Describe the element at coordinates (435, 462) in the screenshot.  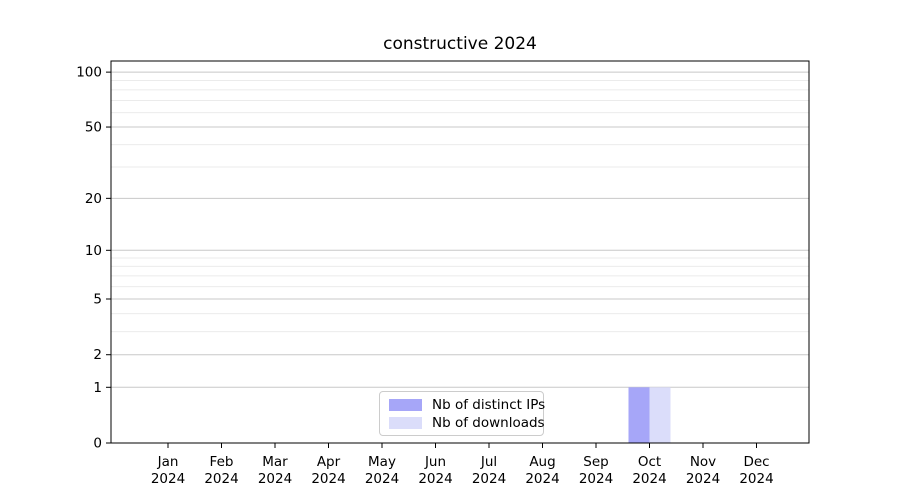
I see `x-tick-label-month: Jun` at that location.